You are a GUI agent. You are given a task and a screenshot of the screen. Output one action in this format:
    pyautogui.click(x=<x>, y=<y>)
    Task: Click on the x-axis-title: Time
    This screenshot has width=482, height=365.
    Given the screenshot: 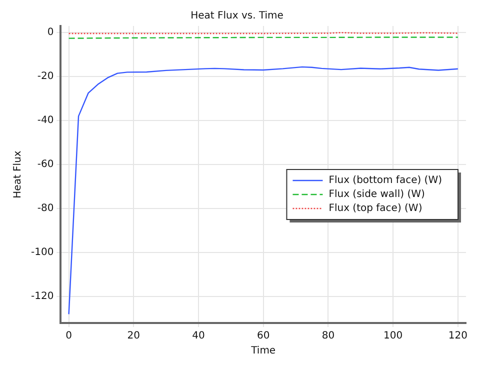 What is the action you would take?
    pyautogui.click(x=263, y=351)
    